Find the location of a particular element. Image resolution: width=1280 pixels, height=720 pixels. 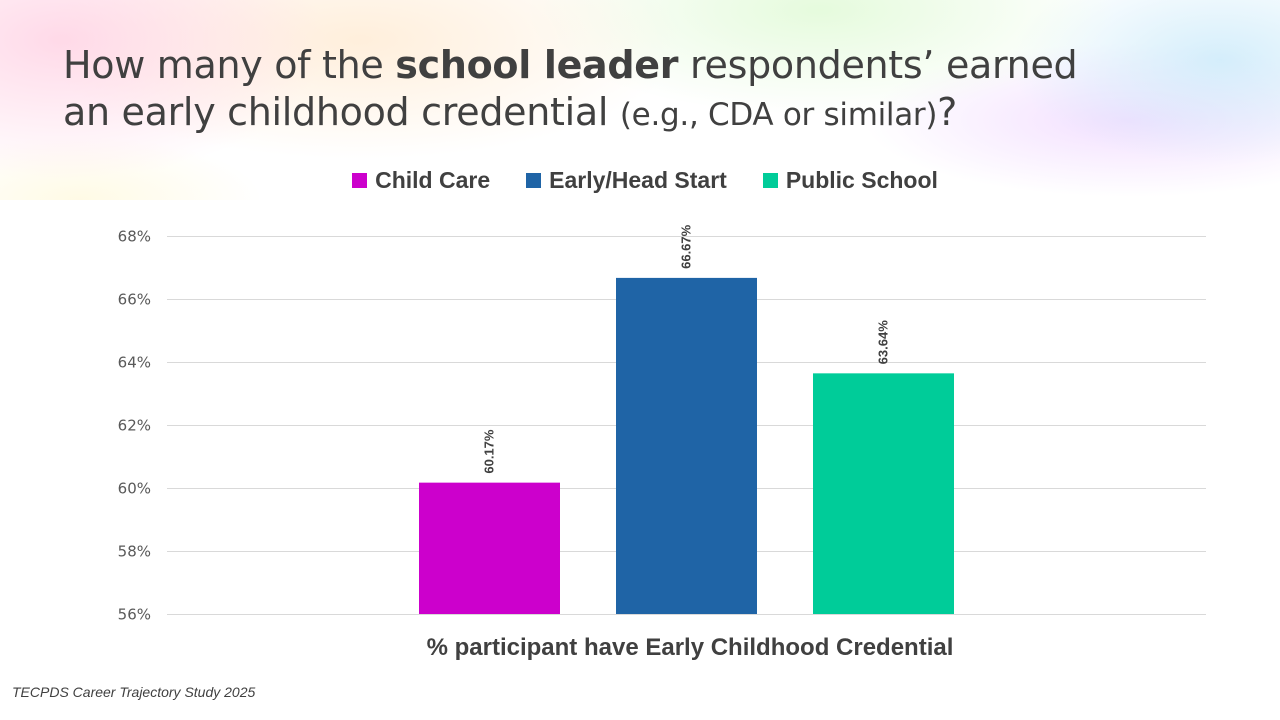

data-labels: 60.17% 66.67% 63.64% is located at coordinates (686, 348).